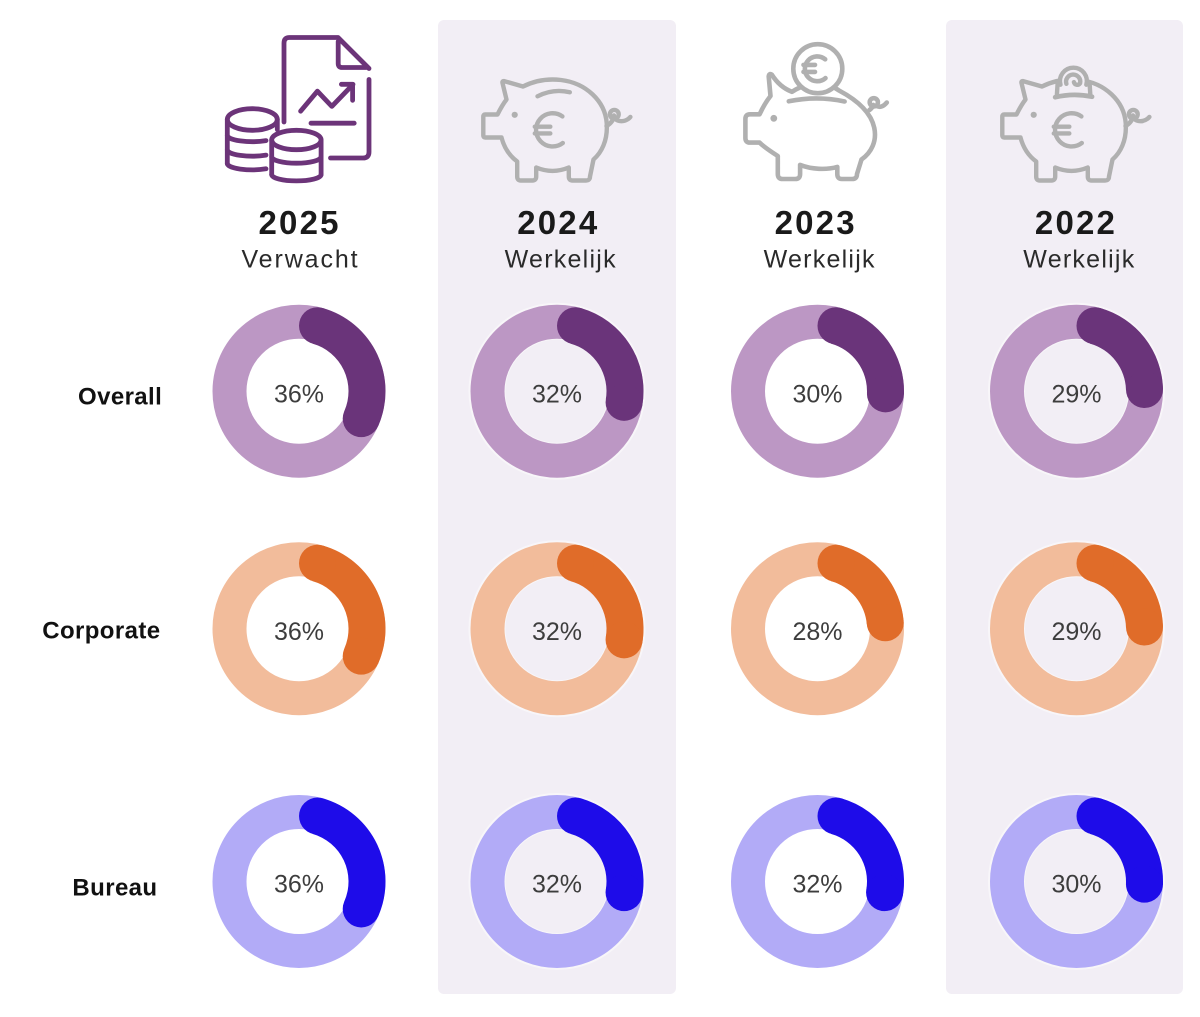 Image resolution: width=1200 pixels, height=1017 pixels. What do you see at coordinates (558, 222) in the screenshot?
I see `svg-text: 2024` at bounding box center [558, 222].